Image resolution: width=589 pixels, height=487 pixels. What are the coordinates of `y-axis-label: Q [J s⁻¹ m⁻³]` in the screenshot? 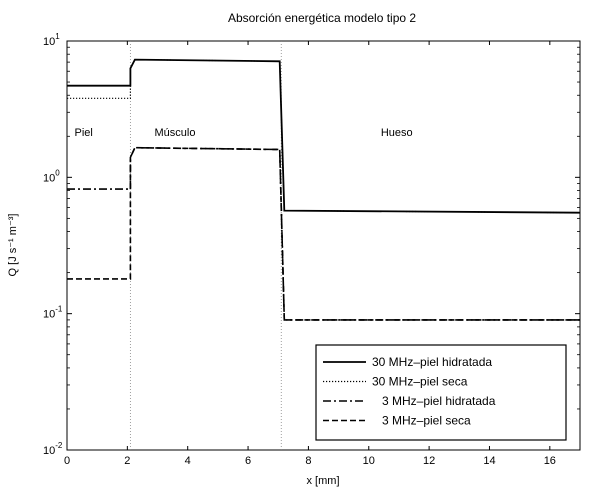 It's located at (13, 245).